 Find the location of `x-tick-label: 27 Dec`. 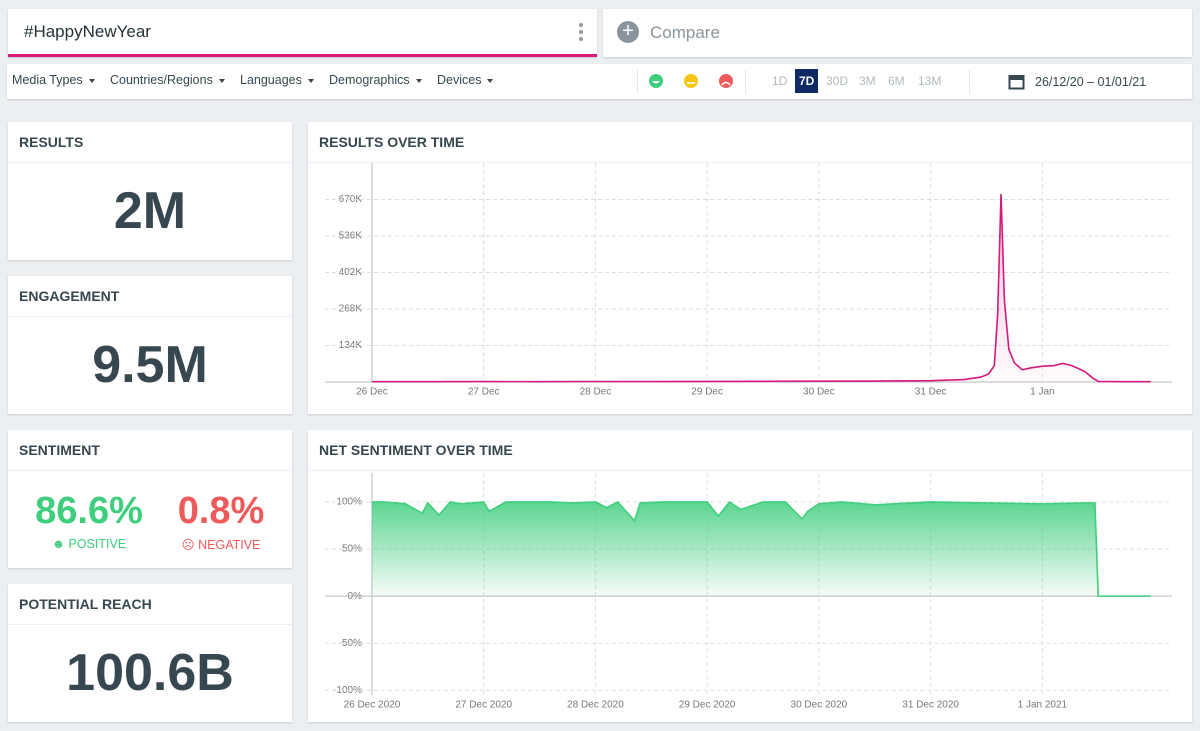

x-tick-label: 27 Dec is located at coordinates (484, 392).